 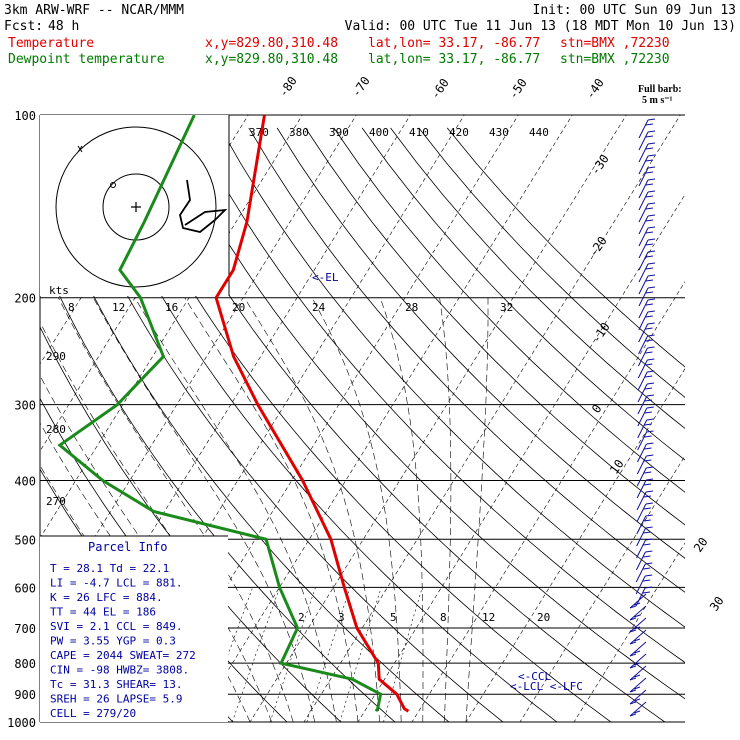 What do you see at coordinates (341, 617) in the screenshot?
I see `mixing-ratio-label: 3` at bounding box center [341, 617].